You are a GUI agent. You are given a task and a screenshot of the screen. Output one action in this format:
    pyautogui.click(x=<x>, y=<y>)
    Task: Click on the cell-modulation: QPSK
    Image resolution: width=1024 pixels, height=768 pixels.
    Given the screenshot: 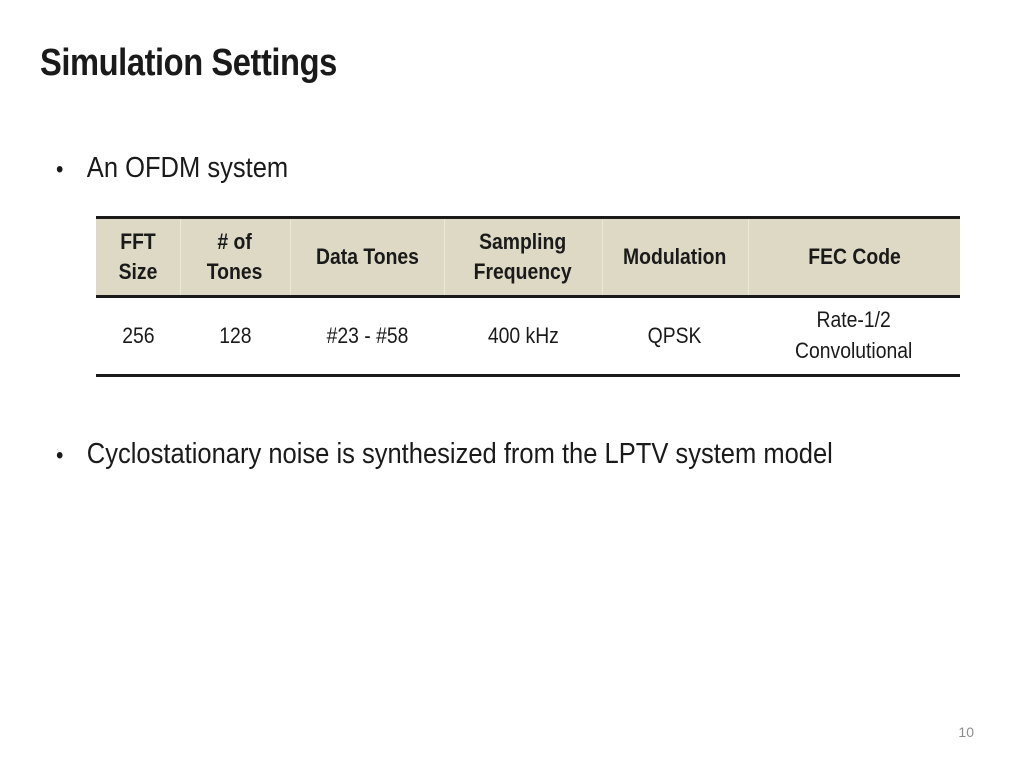 What is the action you would take?
    pyautogui.click(x=675, y=335)
    